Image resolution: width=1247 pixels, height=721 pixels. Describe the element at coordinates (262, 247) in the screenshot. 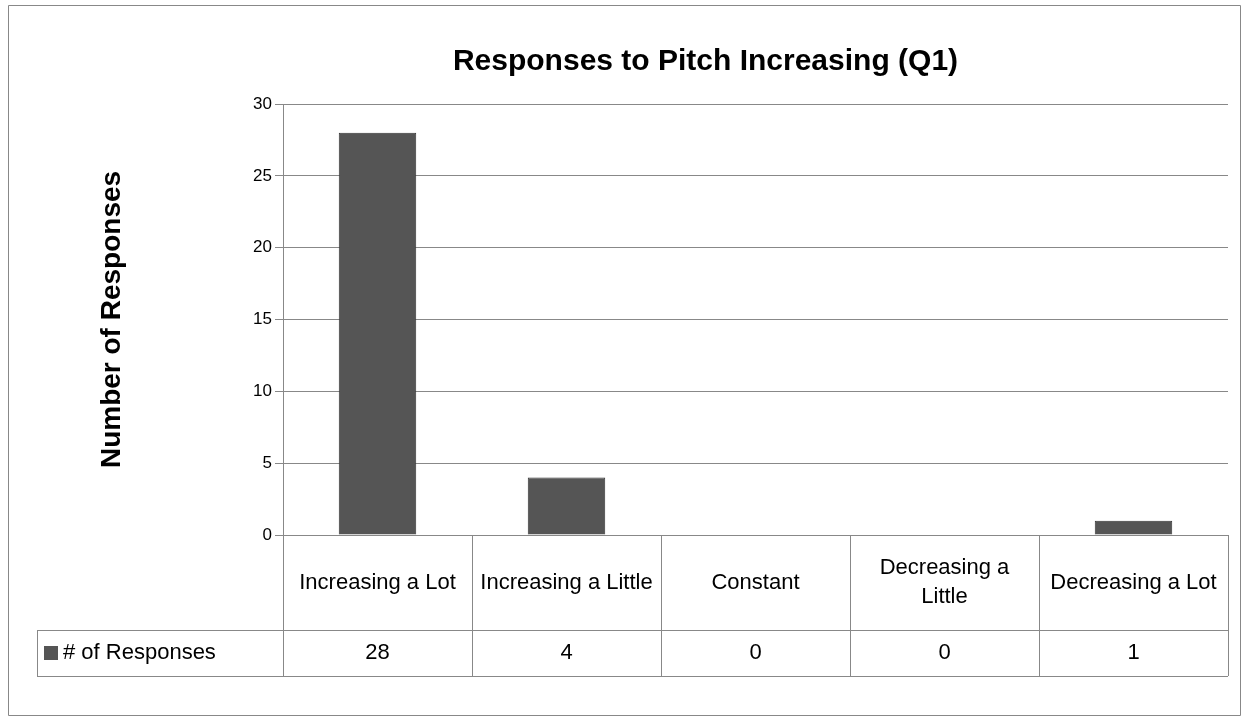

I see `y-tick-label: 20` at that location.